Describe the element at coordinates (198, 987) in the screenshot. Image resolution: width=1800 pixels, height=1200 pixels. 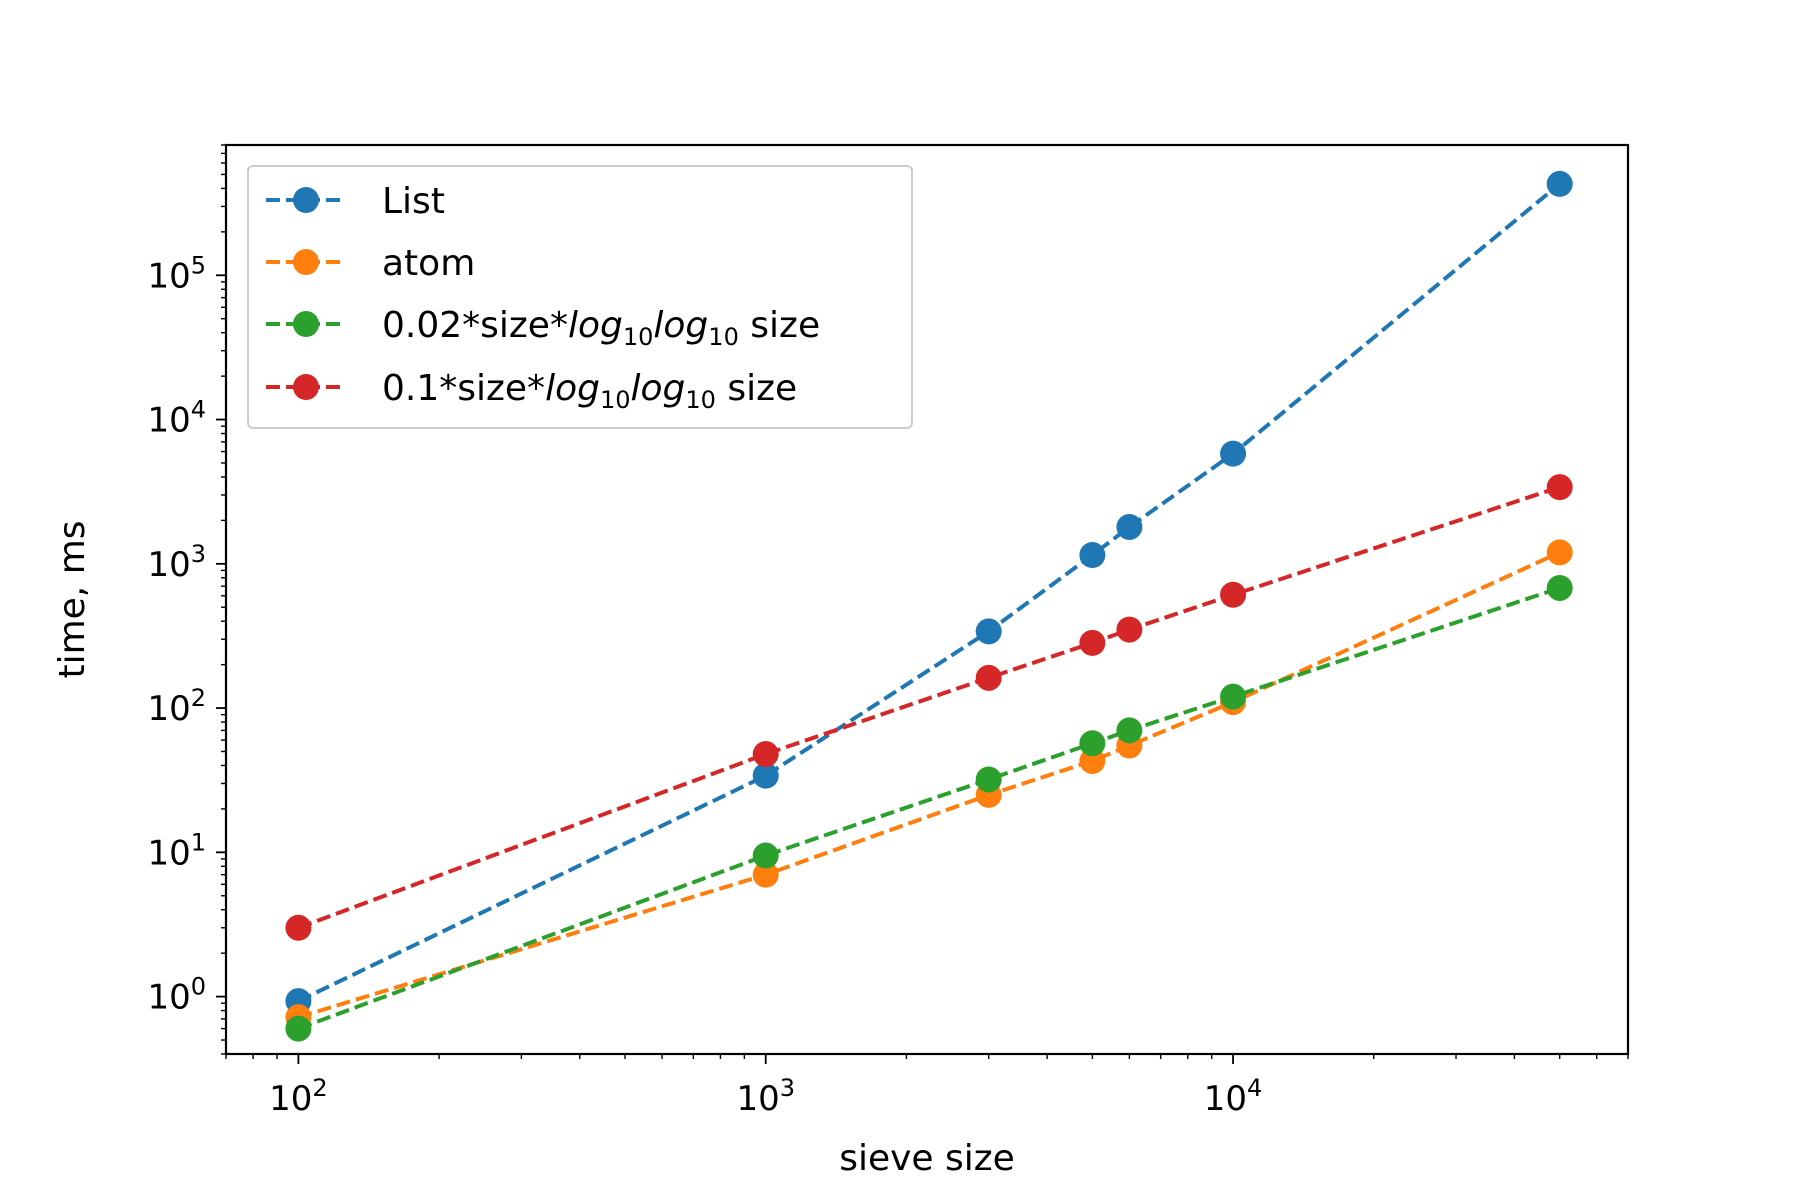
I see `y-tick-exponent: 0` at that location.